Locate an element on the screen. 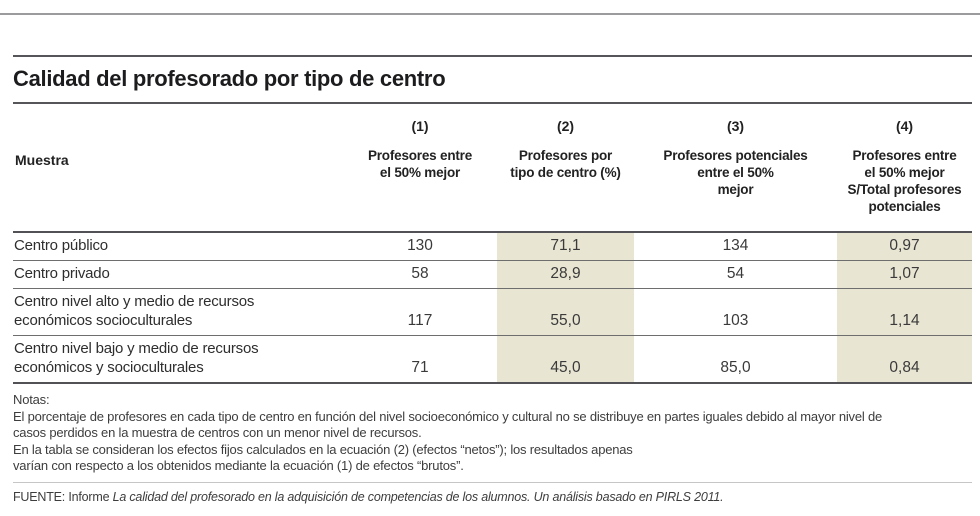 The height and width of the screenshot is (516, 980). row-label-centro-publico: Centro público is located at coordinates (61, 245).